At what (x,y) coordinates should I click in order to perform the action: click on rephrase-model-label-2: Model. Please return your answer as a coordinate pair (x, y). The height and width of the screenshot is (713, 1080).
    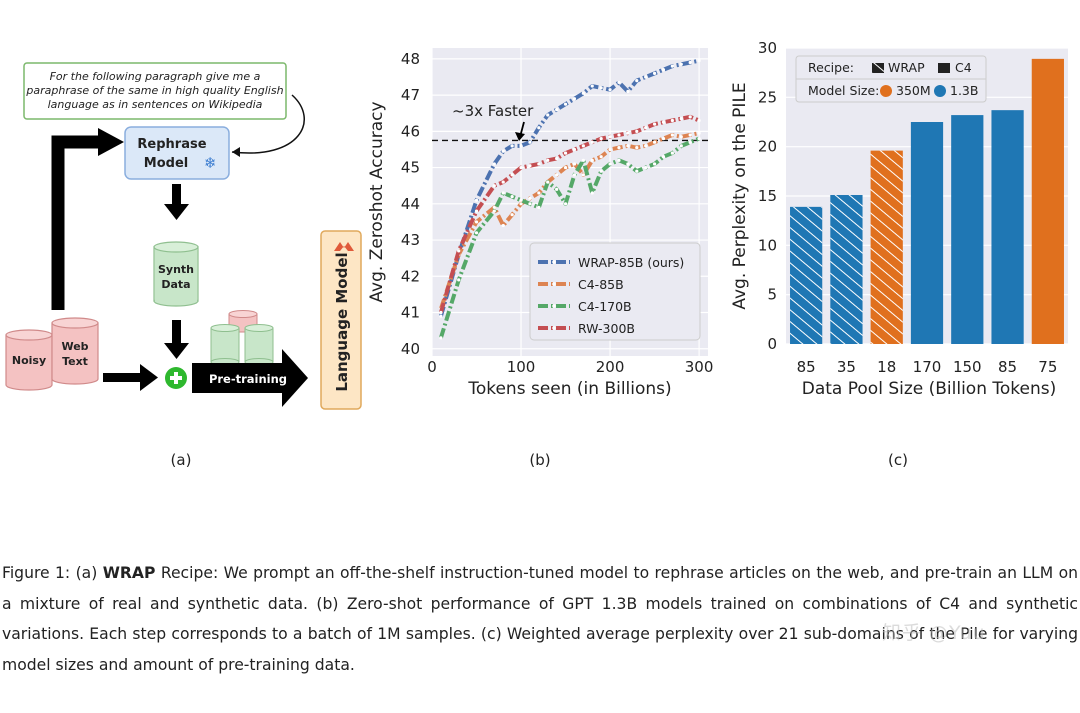
    Looking at the image, I should click on (166, 163).